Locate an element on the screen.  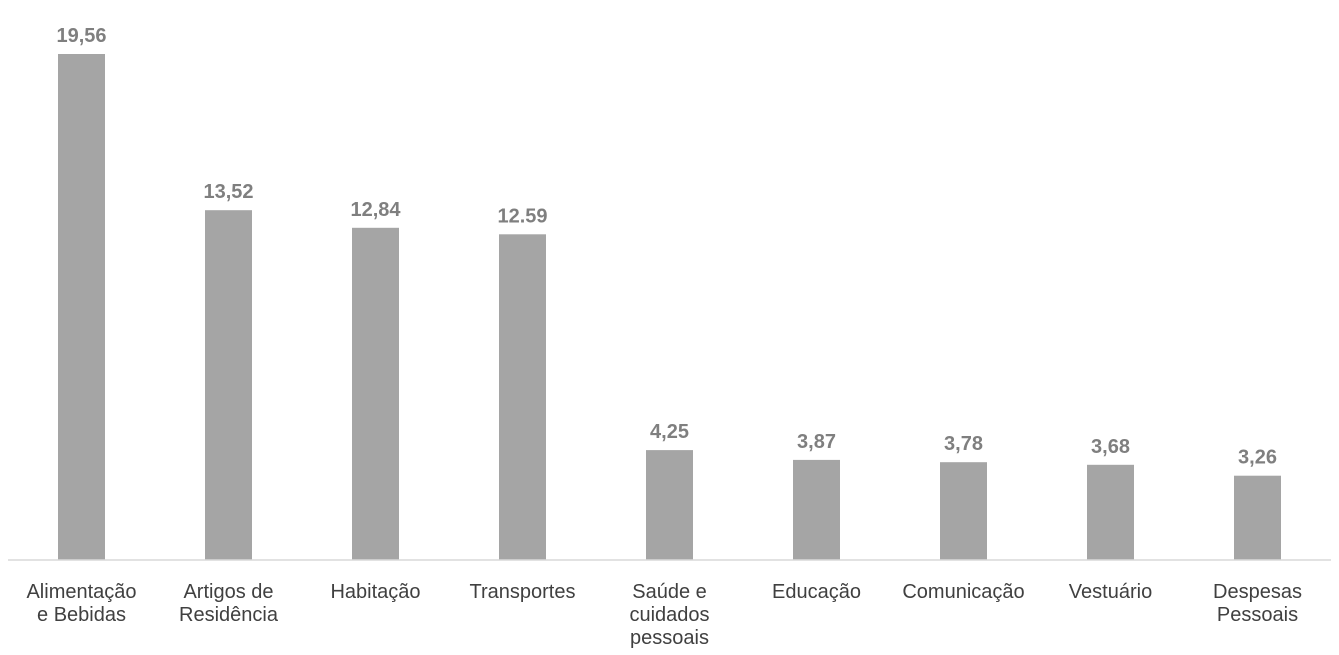
category-label-alimentacao-e-bebidas: Alimentação e Bebidas is located at coordinates (81, 603).